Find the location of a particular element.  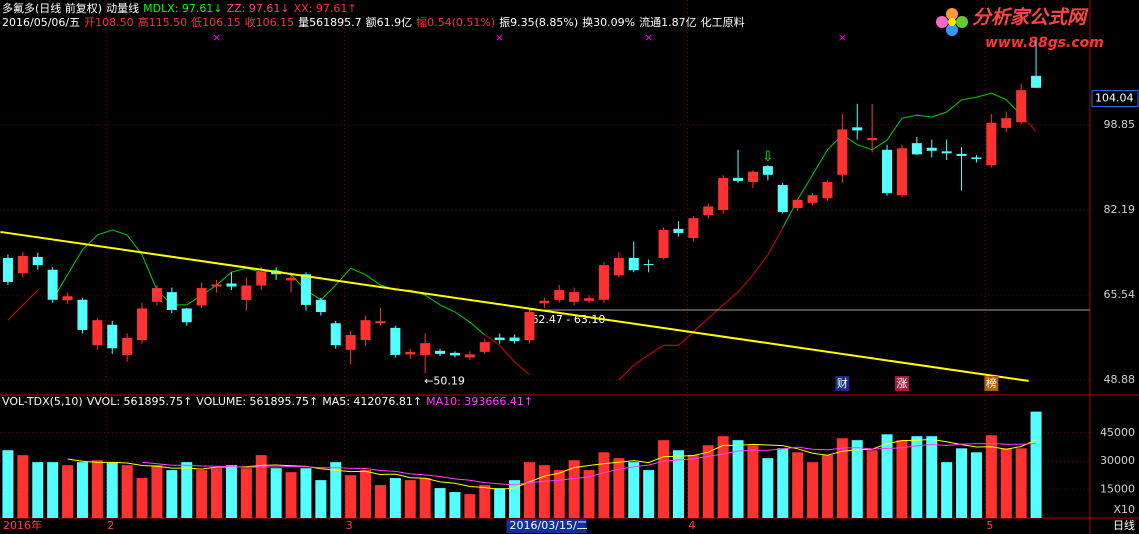

indicator-label: XX: 97.61↑ is located at coordinates (325, 8).